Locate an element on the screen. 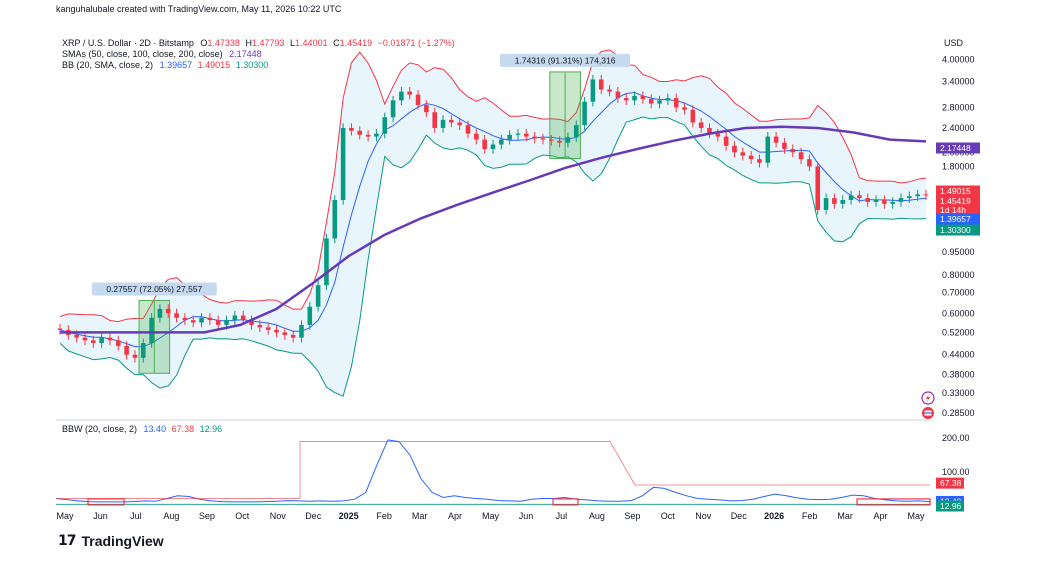  legend-bb-upper: 1.49015 is located at coordinates (214, 65).